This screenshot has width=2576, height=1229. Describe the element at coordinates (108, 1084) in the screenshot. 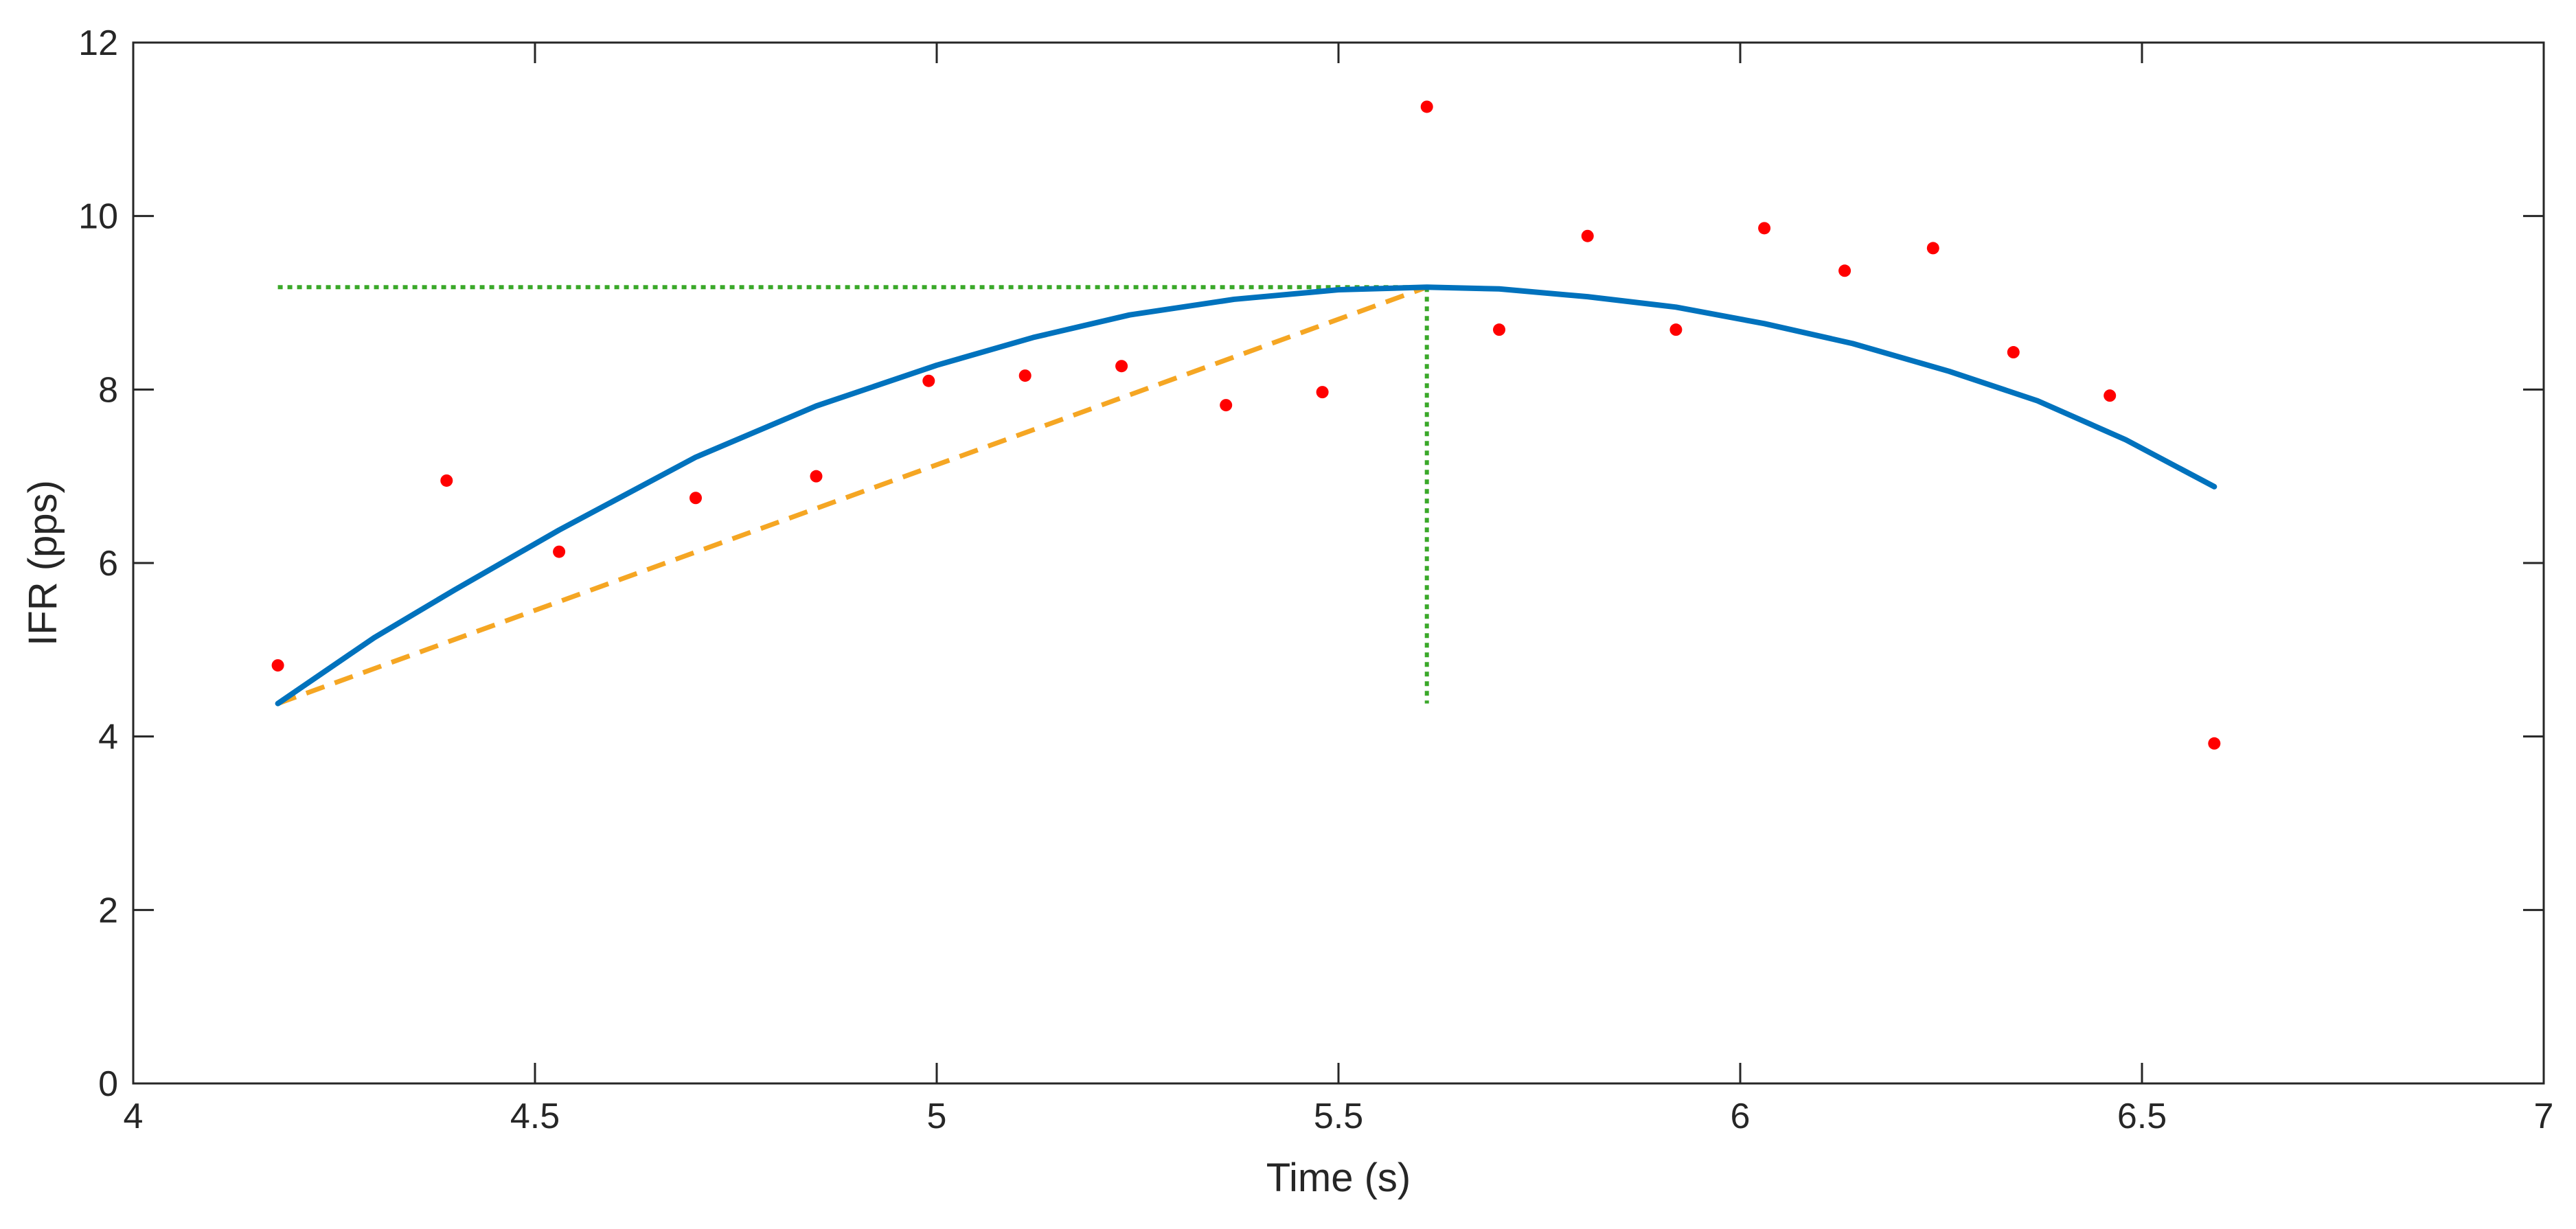

I see `y-tick-label: 0` at that location.